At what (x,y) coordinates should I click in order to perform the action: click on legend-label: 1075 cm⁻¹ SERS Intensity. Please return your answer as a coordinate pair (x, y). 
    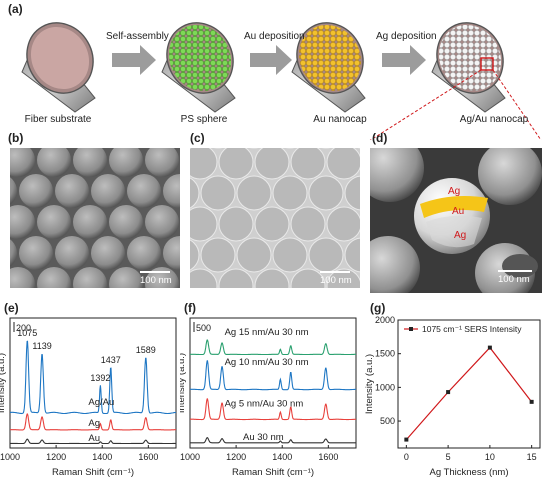
    Looking at the image, I should click on (472, 329).